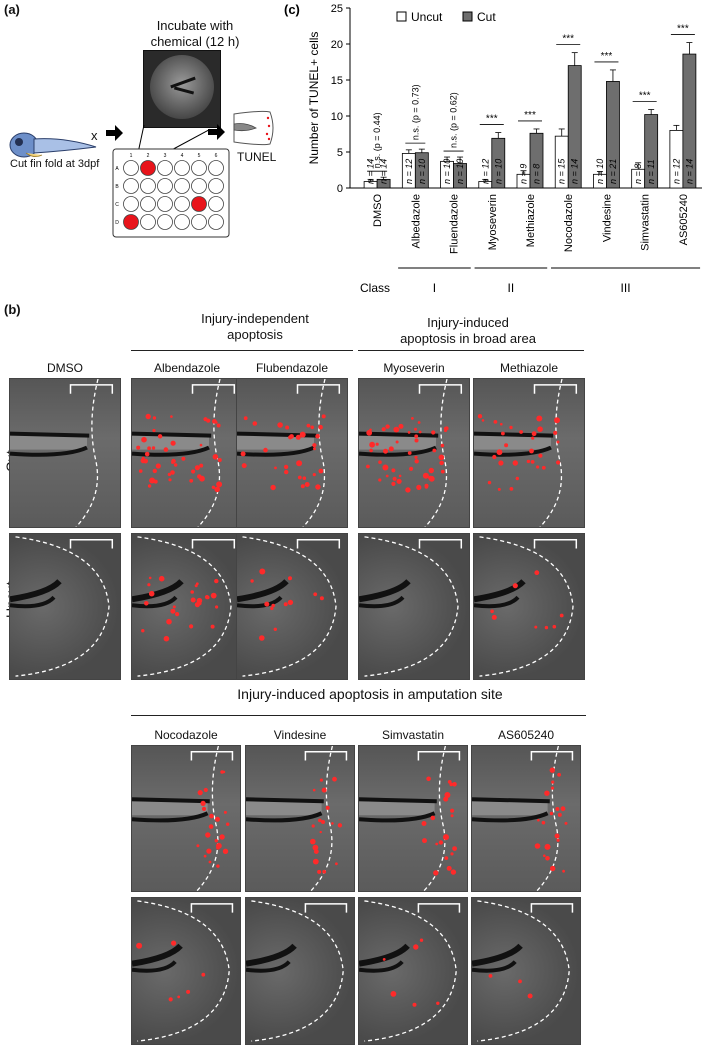  What do you see at coordinates (377, 140) in the screenshot?
I see `significance-label: n.s. (p = 0.44)` at bounding box center [377, 140].